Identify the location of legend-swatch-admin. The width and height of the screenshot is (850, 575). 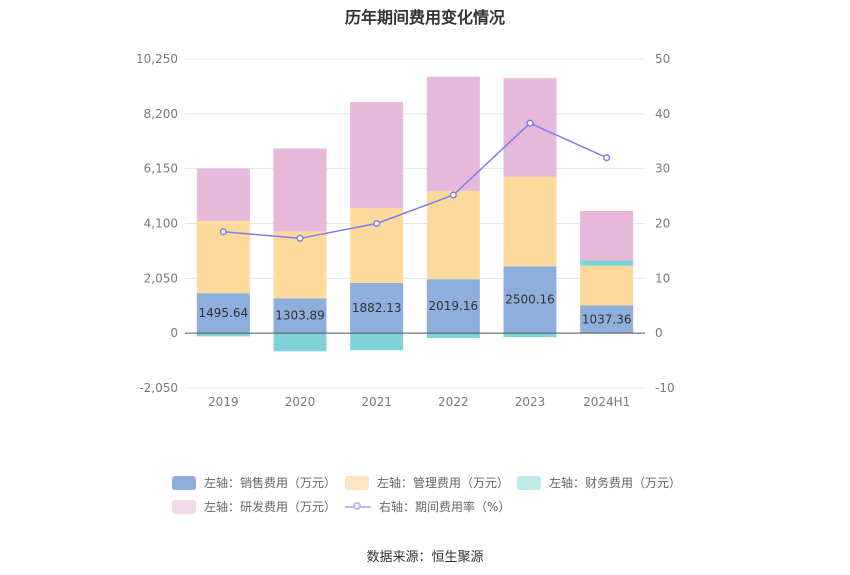
(357, 482).